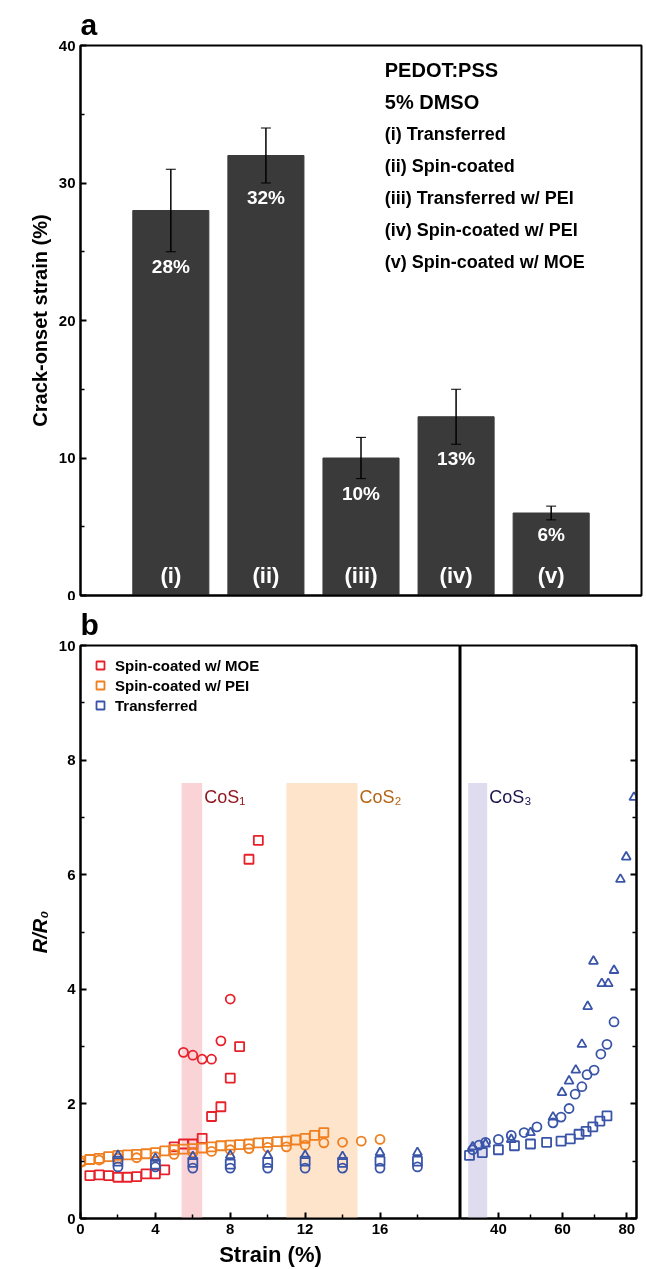  I want to click on x-tick-label: 16, so click(380, 1228).